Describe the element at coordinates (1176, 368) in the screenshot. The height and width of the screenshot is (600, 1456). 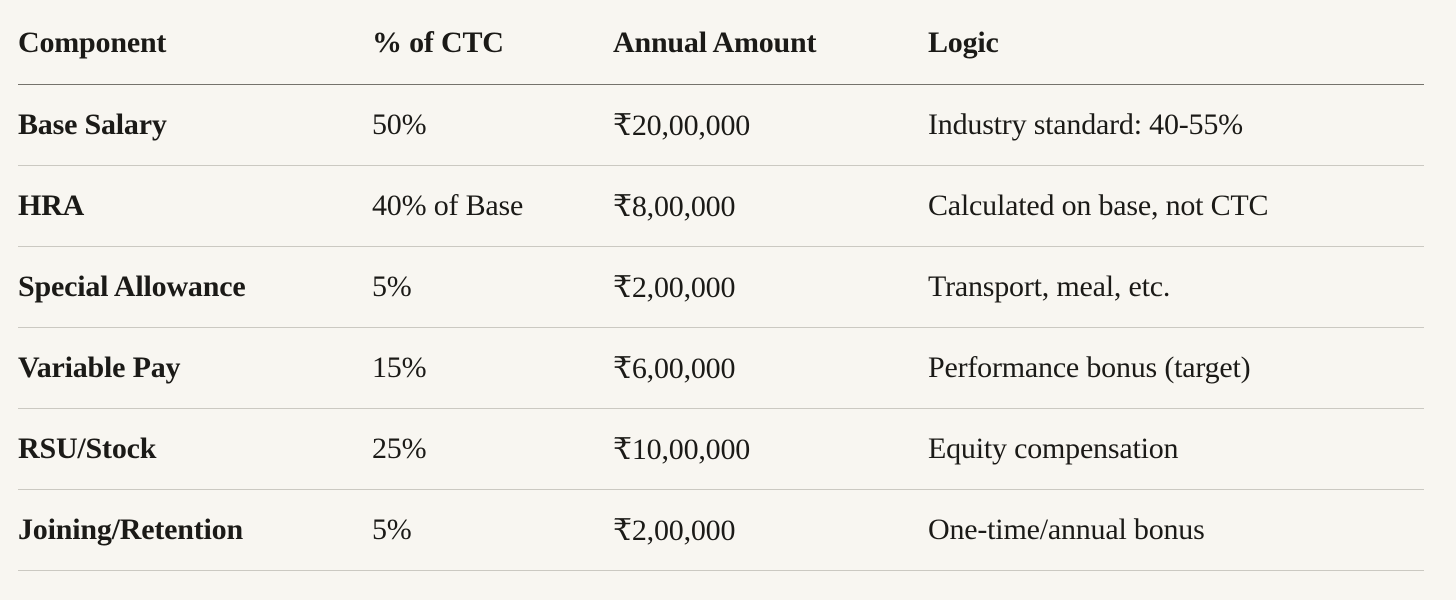
I see `cell-logic: Performance bonus (target)` at that location.